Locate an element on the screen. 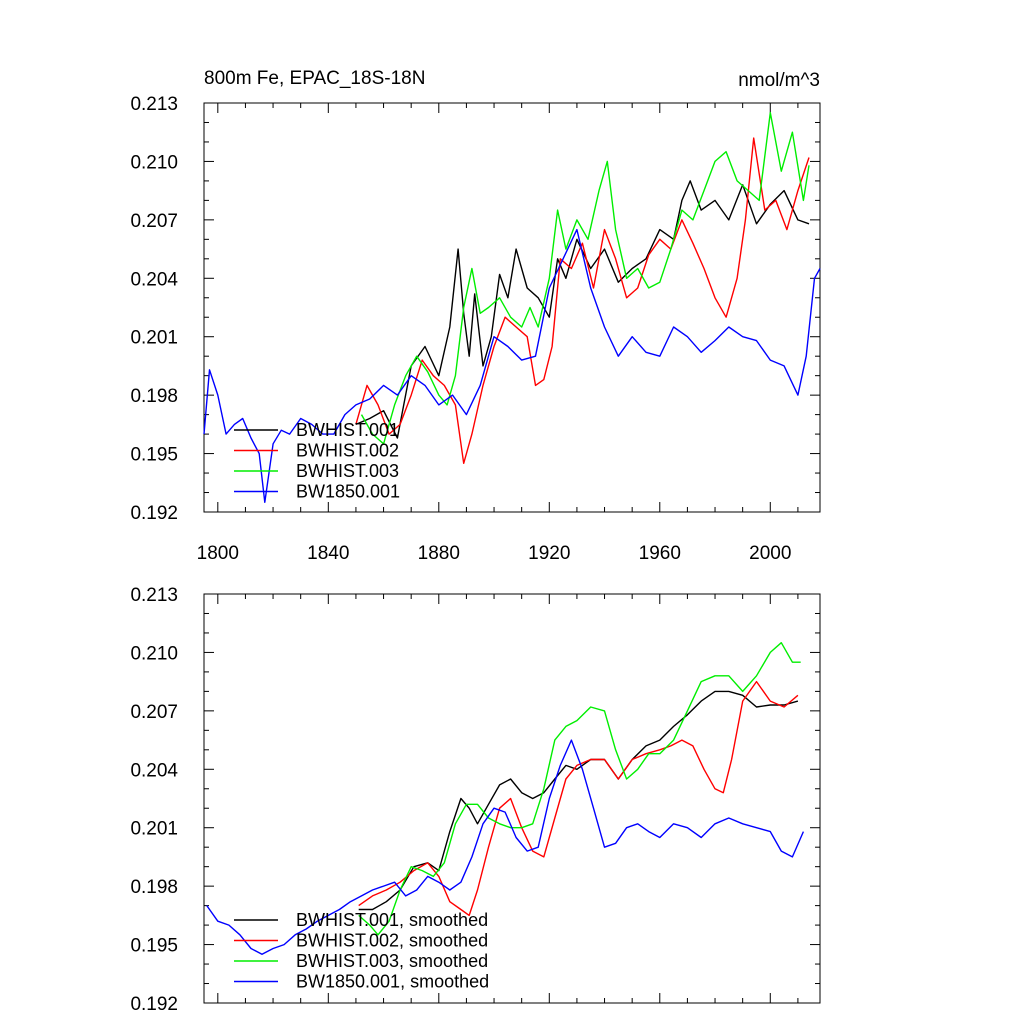 The image size is (1024, 1029). x-tick-label: 2000 is located at coordinates (770, 553).